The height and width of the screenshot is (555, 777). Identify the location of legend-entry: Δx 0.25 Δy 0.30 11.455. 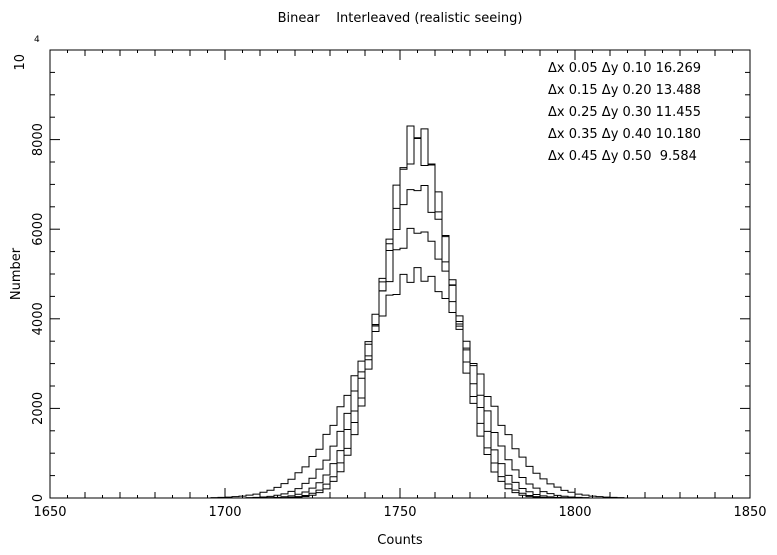
(624, 112).